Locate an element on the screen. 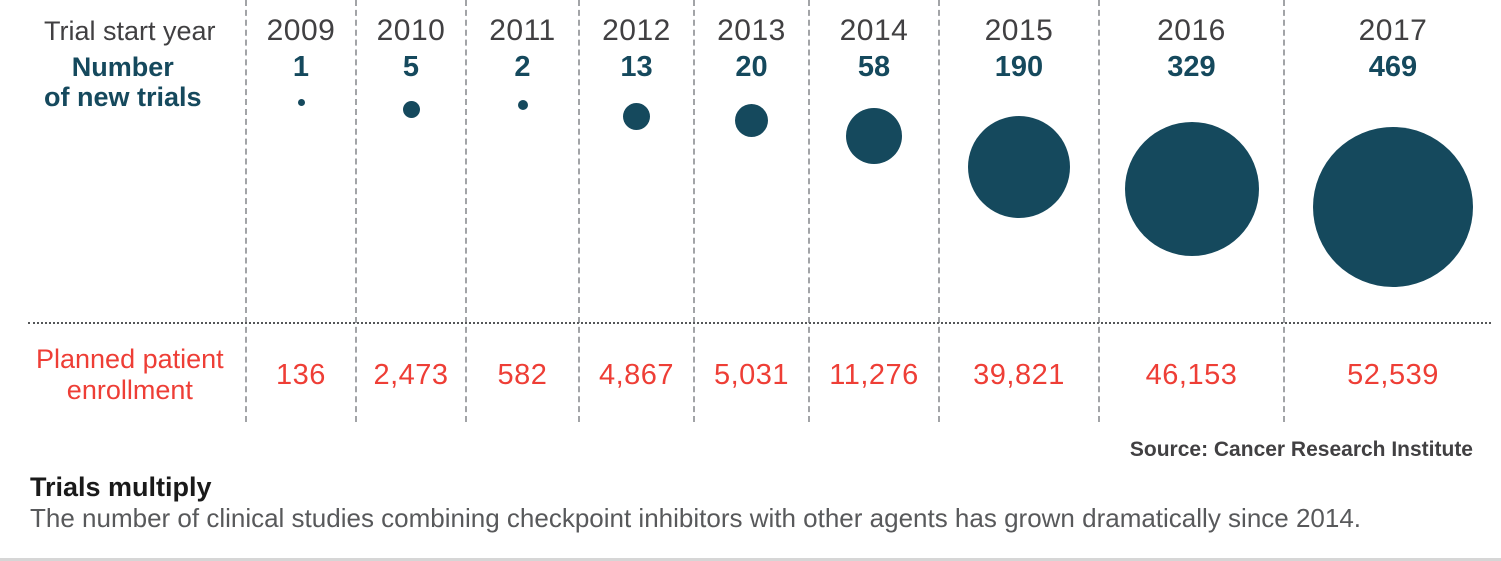 This screenshot has height=561, width=1501. number-of-new-trials-line2: of new trials is located at coordinates (123, 97).